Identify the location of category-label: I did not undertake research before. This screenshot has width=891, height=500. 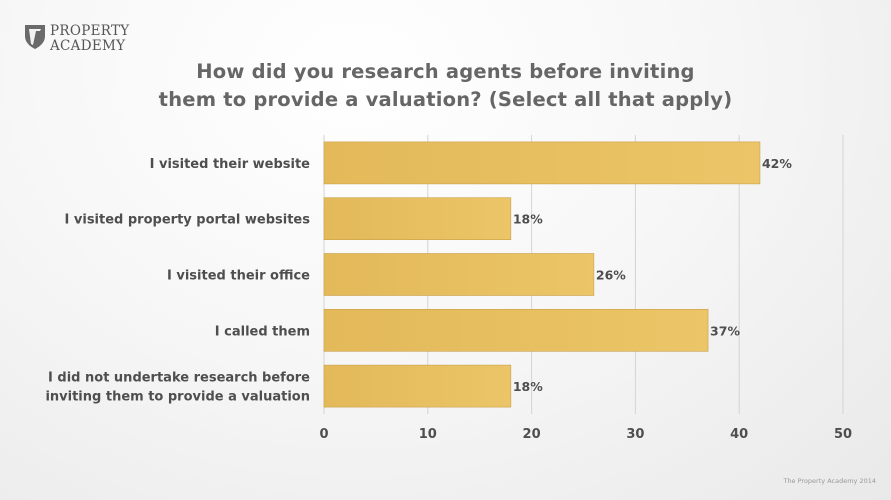
(179, 378).